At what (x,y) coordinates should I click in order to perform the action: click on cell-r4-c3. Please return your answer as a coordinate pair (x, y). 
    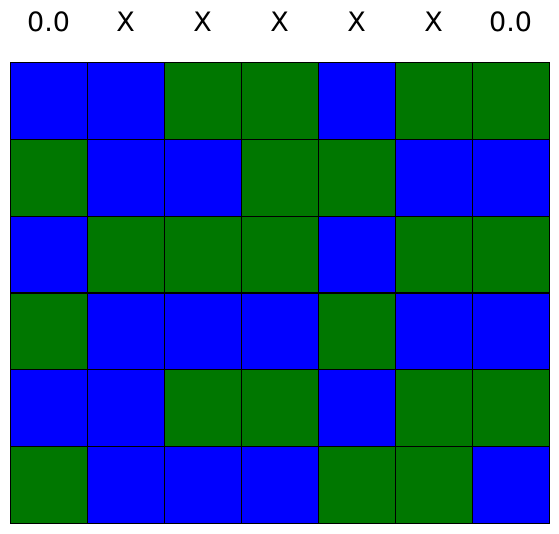
    Looking at the image, I should click on (280, 408).